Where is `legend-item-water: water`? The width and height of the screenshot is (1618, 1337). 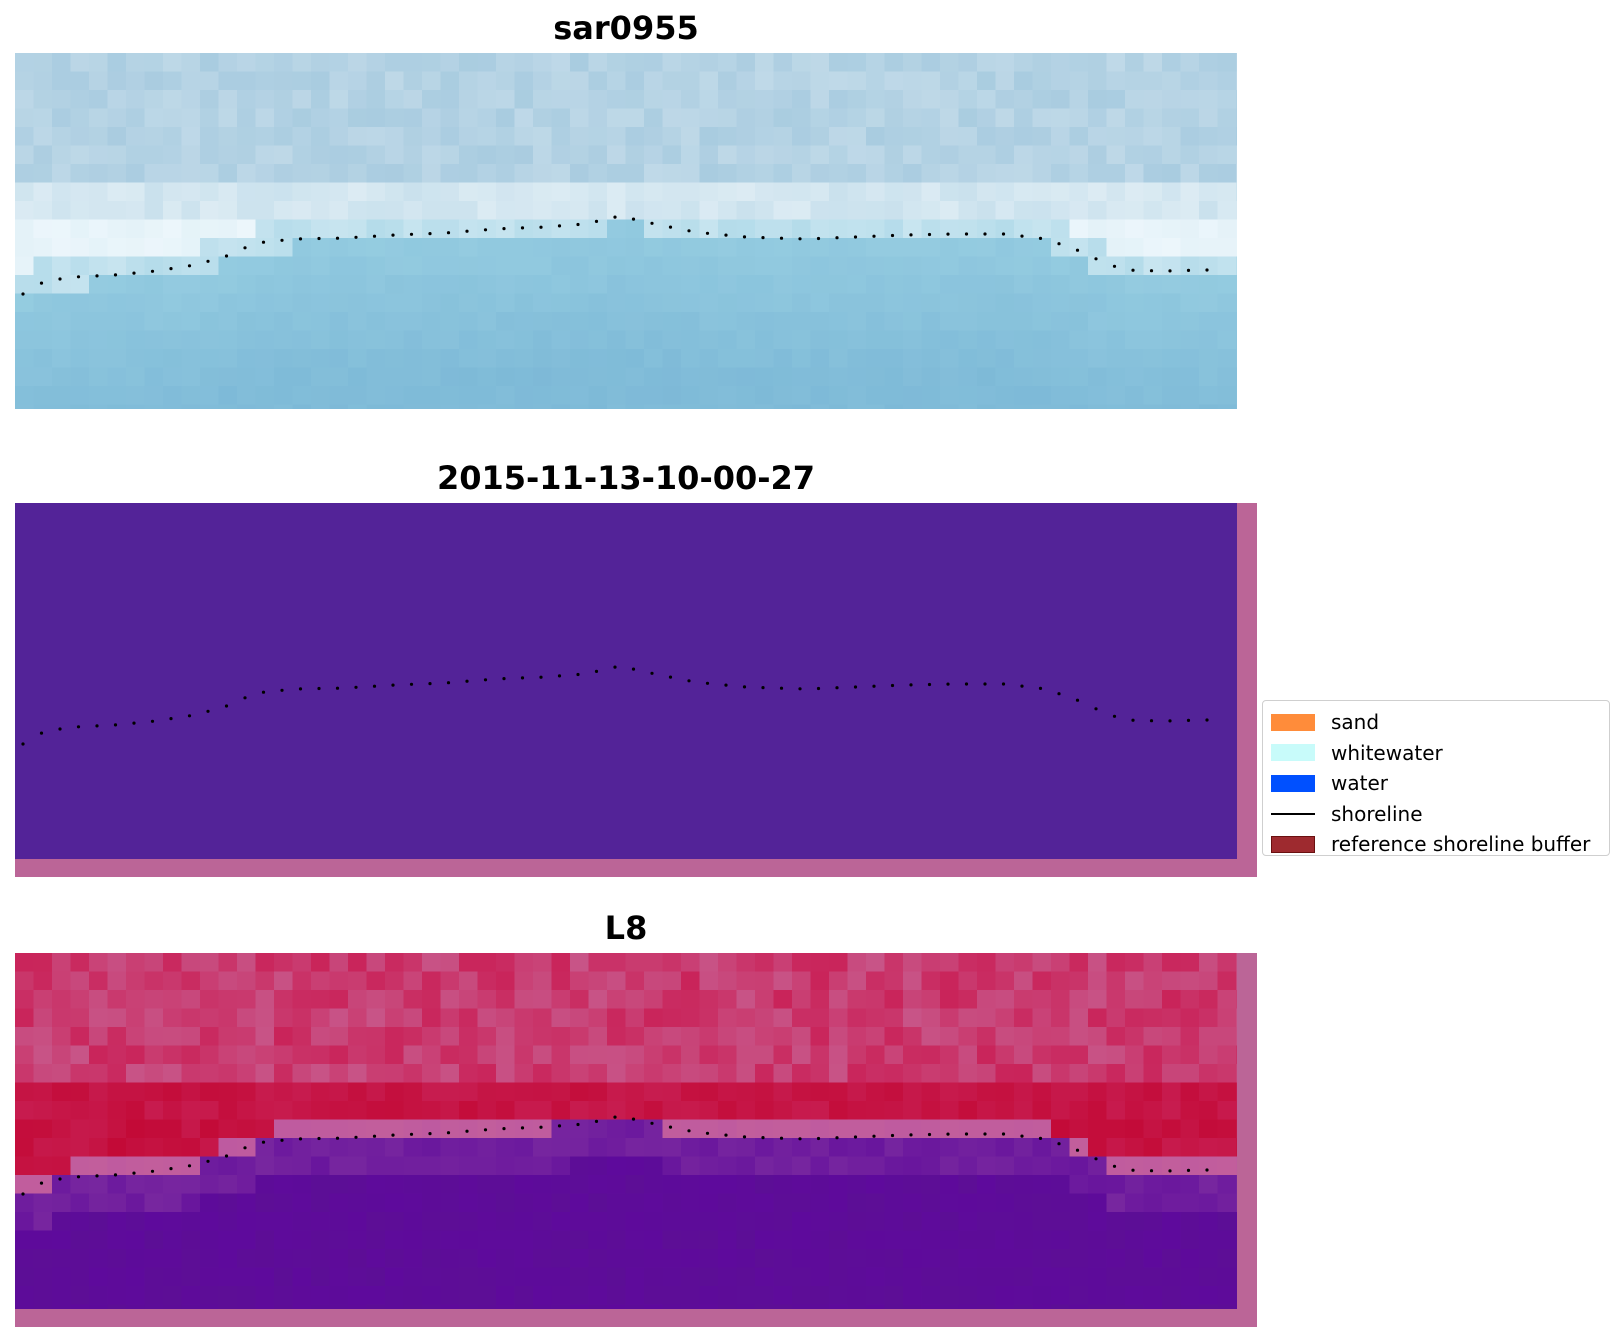 legend-item-water: water is located at coordinates (1436, 783).